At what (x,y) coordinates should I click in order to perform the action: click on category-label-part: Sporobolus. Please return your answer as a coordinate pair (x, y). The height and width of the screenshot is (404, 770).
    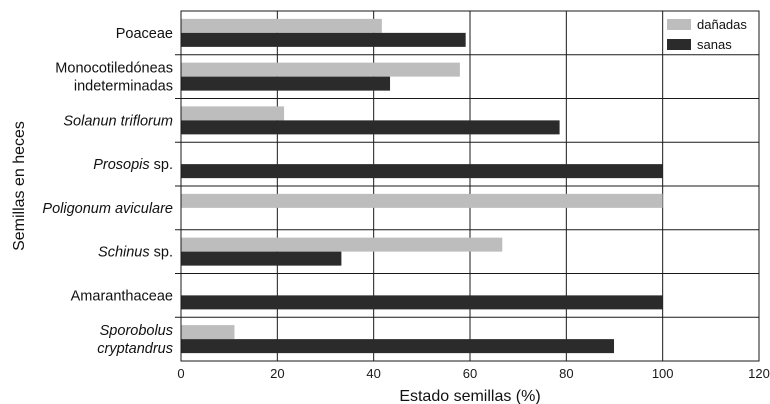
    Looking at the image, I should click on (136, 331).